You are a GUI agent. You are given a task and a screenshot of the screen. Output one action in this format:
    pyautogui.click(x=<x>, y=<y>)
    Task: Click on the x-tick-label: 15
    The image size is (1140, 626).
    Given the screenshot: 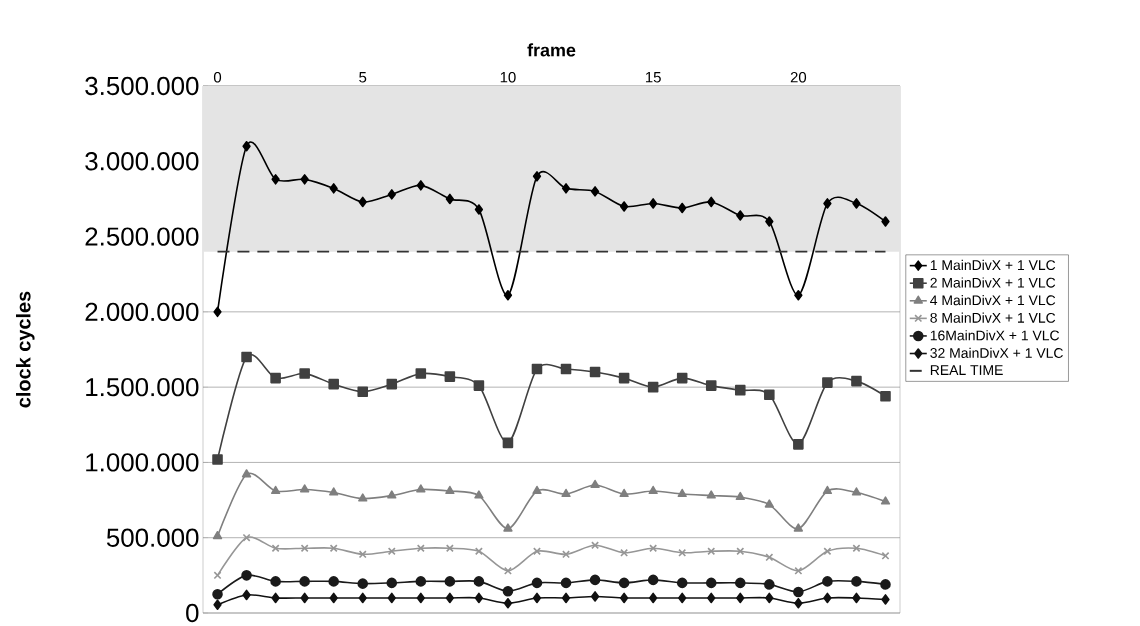 What is the action you would take?
    pyautogui.click(x=653, y=77)
    